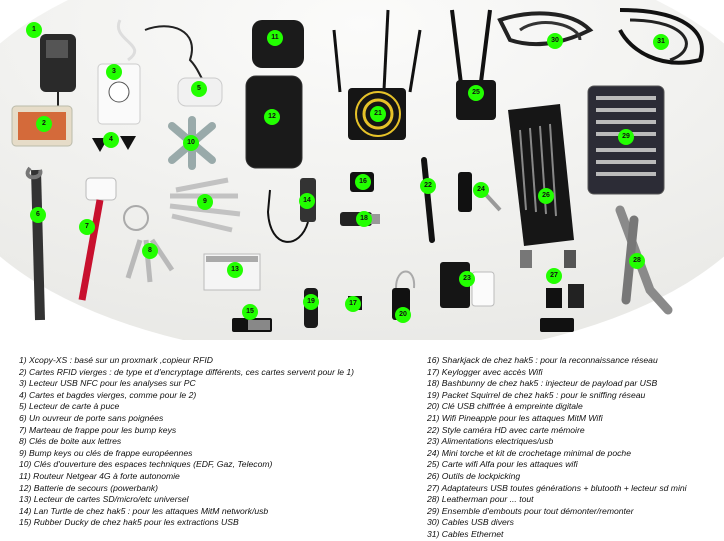 Image resolution: width=724 pixels, height=541 pixels. I want to click on legend-item: 6) Un ouvreur de porte sans poignées, so click(91, 417).